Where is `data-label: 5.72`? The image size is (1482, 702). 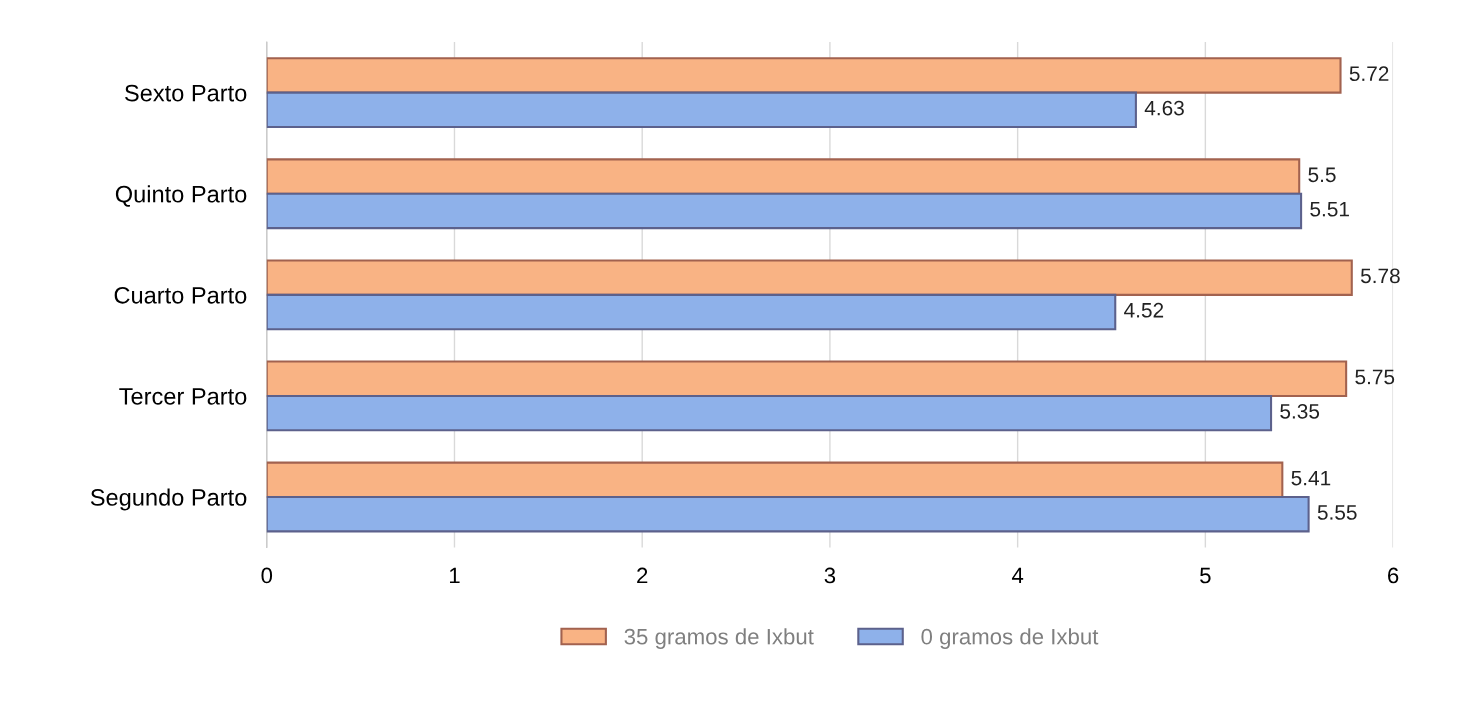 data-label: 5.72 is located at coordinates (1369, 74).